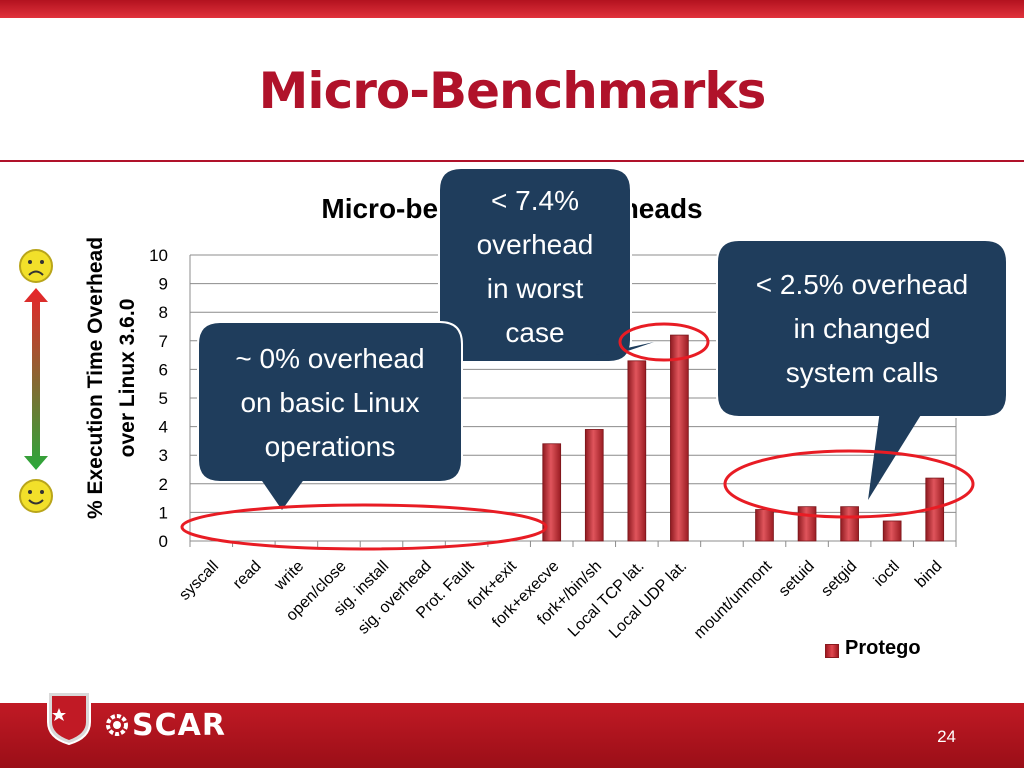 The image size is (1024, 768). I want to click on x-tick-label: read, so click(247, 575).